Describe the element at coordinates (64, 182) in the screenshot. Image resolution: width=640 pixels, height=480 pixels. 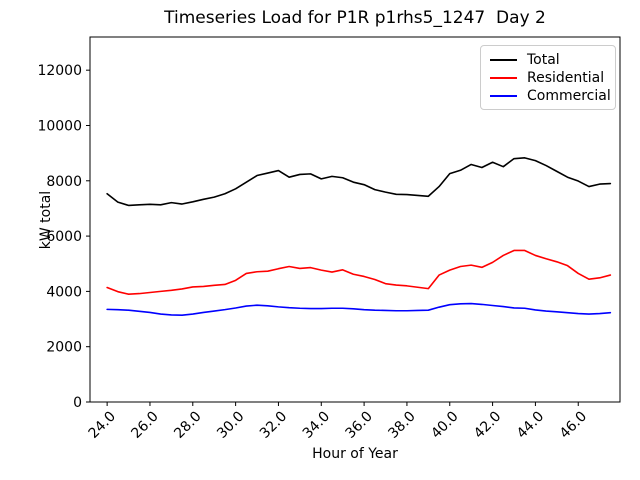
I see `y-tick-label: 8000` at that location.